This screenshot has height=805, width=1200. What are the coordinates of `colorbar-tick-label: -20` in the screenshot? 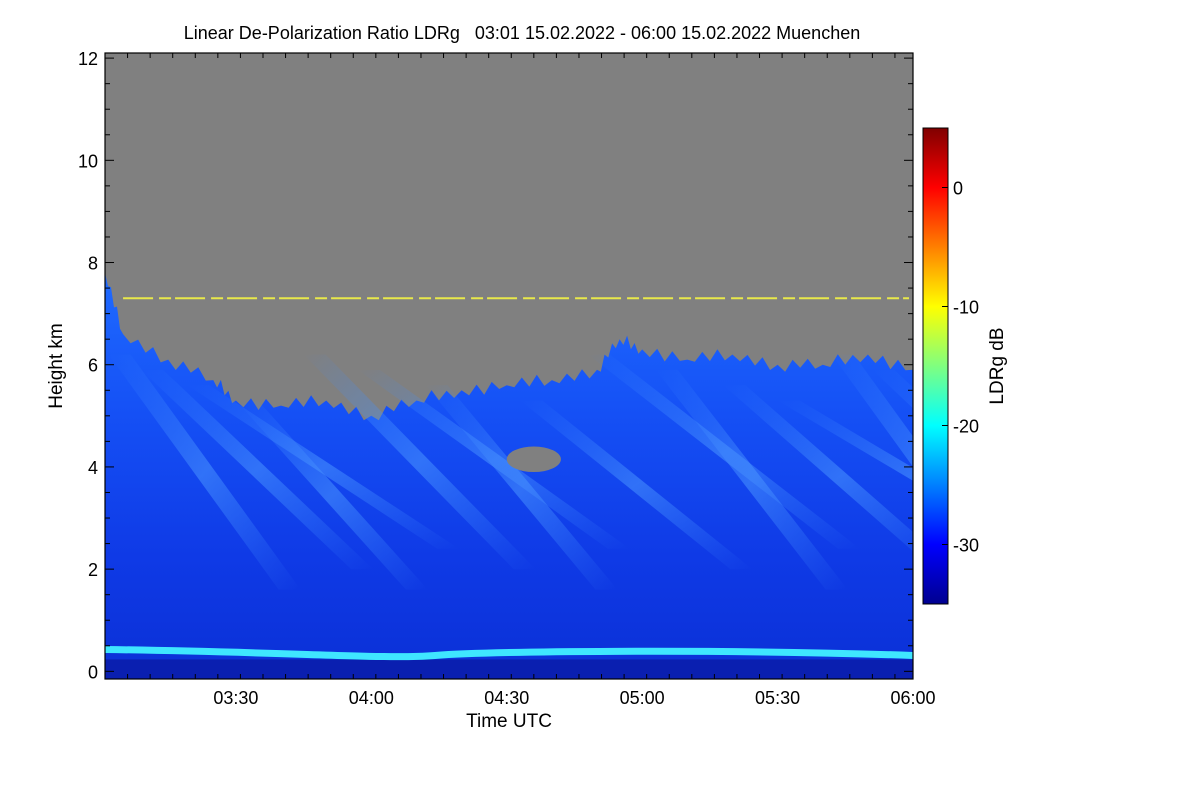 It's located at (966, 427).